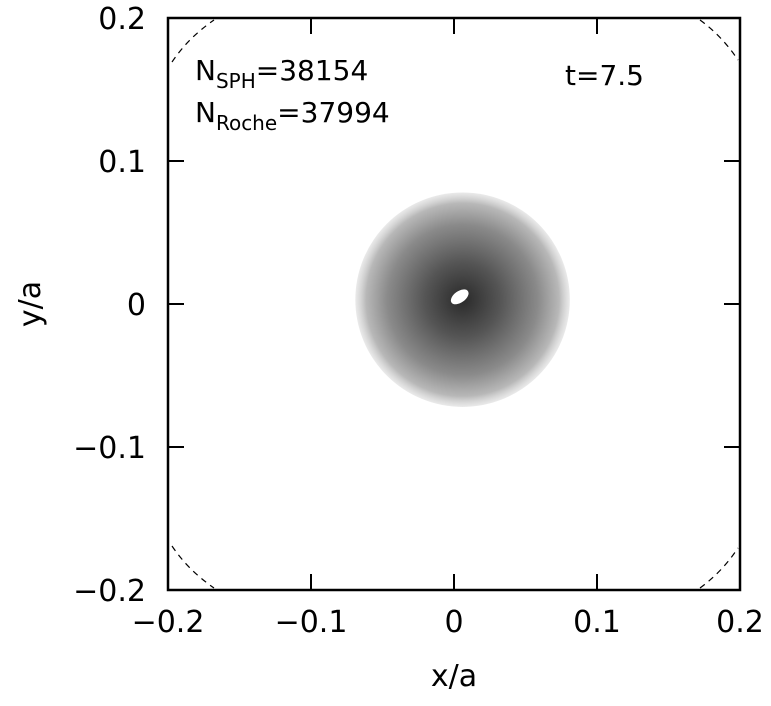 The image size is (771, 706). Describe the element at coordinates (621, 75) in the screenshot. I see `annotation-value: 7.5` at that location.